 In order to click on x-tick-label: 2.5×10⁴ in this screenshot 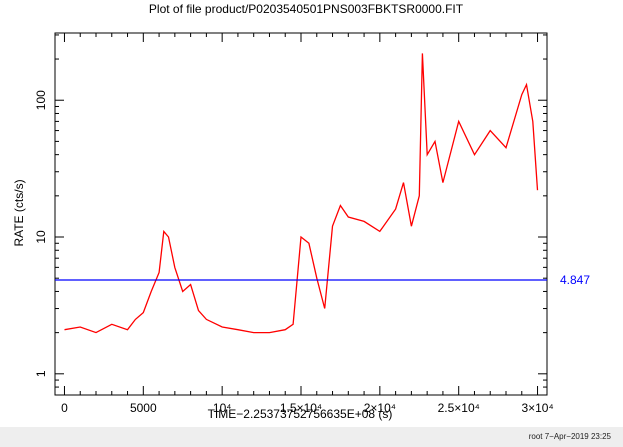, I will do `click(459, 408)`.